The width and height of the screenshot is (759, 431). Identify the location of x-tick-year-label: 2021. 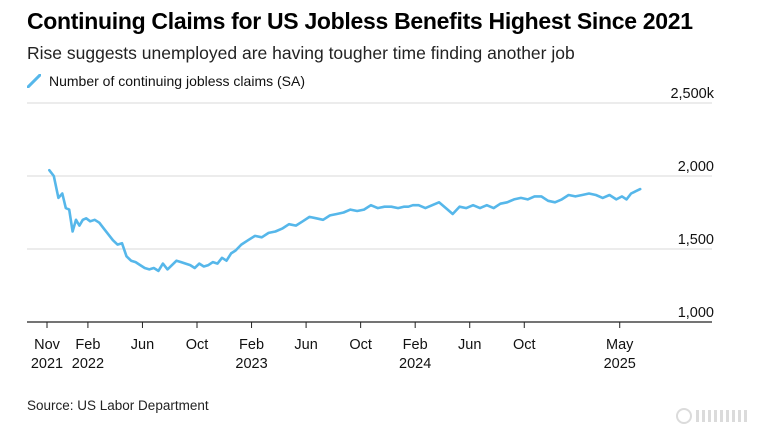
(47, 364).